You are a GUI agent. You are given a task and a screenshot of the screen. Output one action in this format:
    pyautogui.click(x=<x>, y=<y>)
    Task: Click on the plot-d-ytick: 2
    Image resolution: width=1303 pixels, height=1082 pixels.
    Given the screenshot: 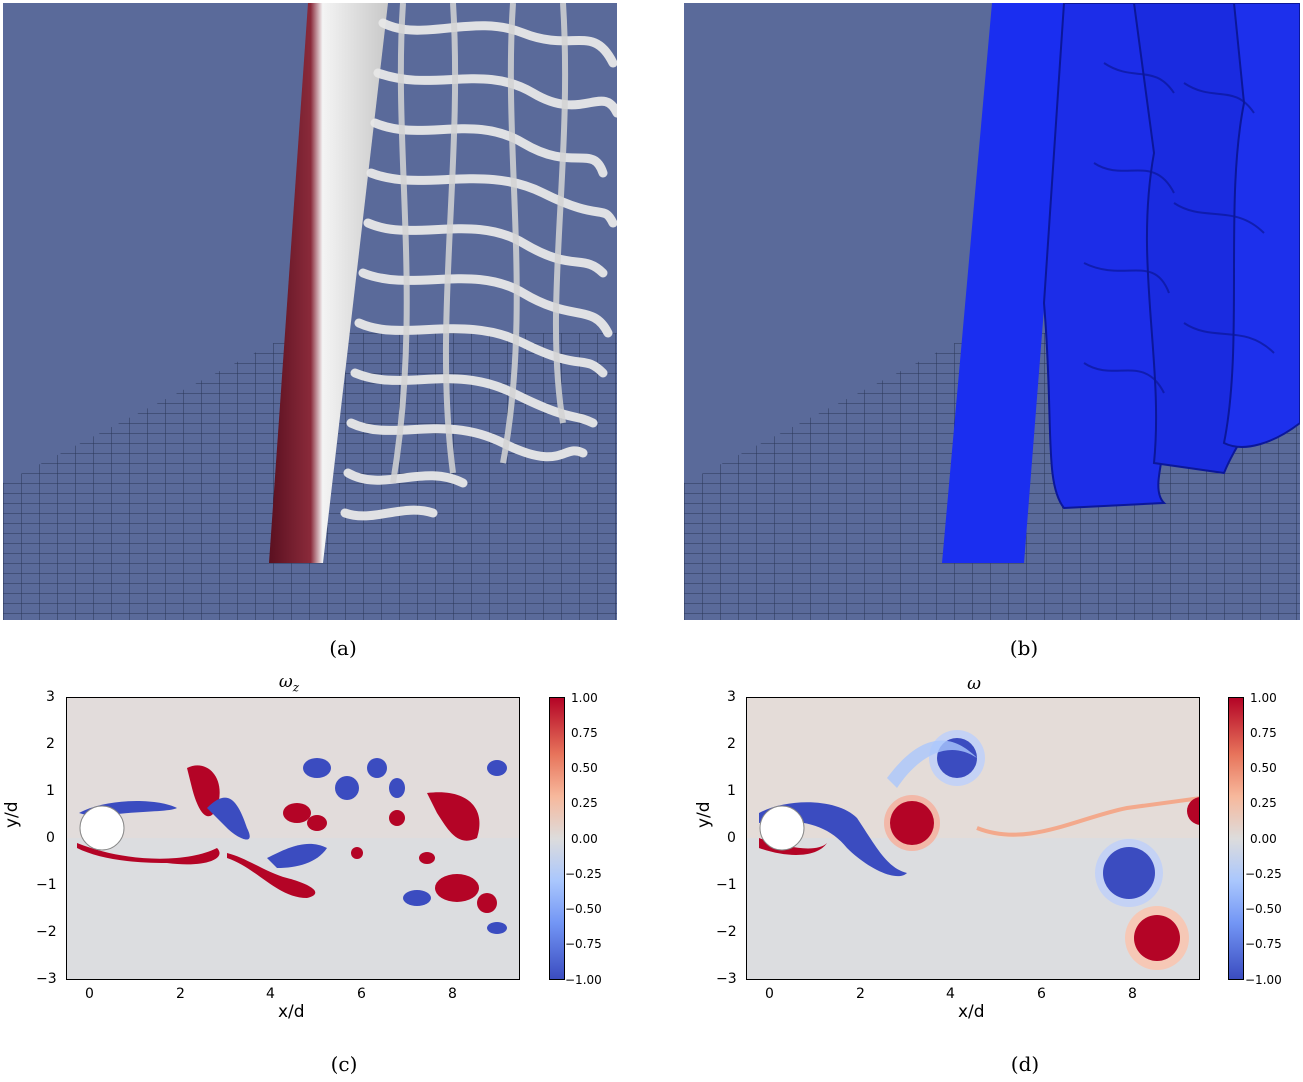 What is the action you would take?
    pyautogui.click(x=731, y=744)
    